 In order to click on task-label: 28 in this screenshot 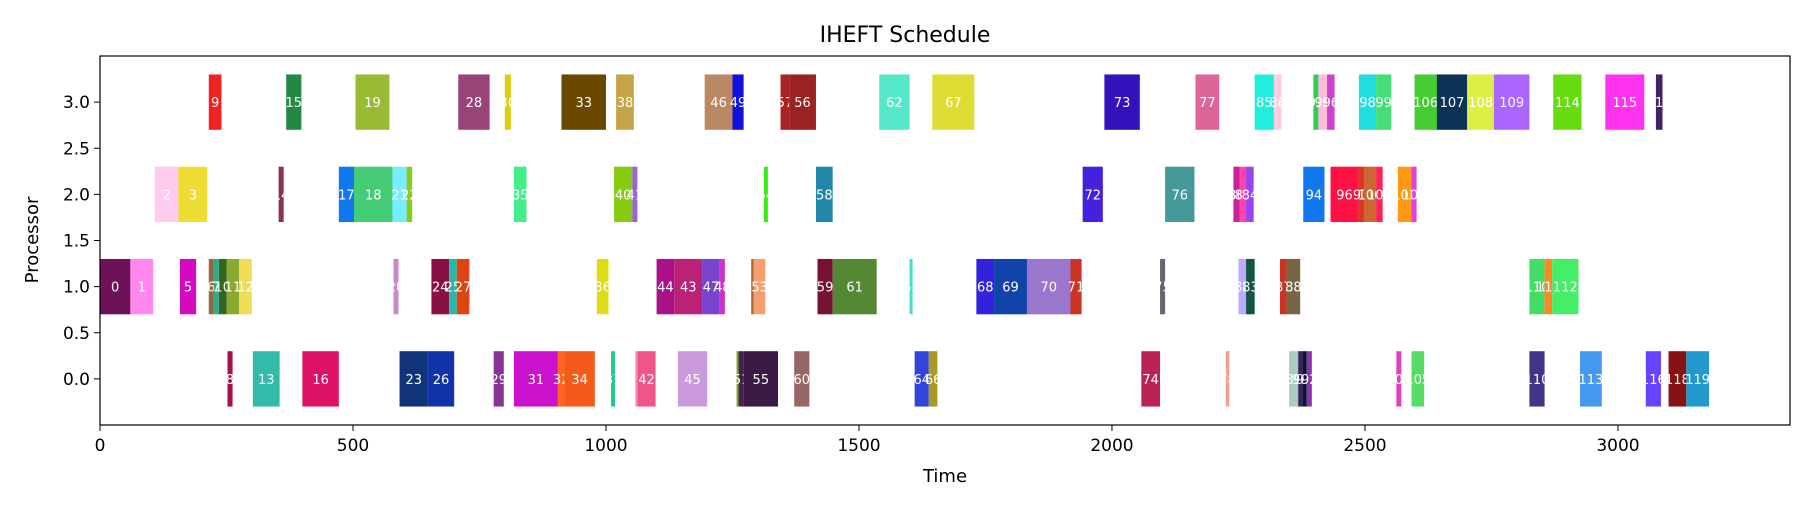, I will do `click(474, 103)`.